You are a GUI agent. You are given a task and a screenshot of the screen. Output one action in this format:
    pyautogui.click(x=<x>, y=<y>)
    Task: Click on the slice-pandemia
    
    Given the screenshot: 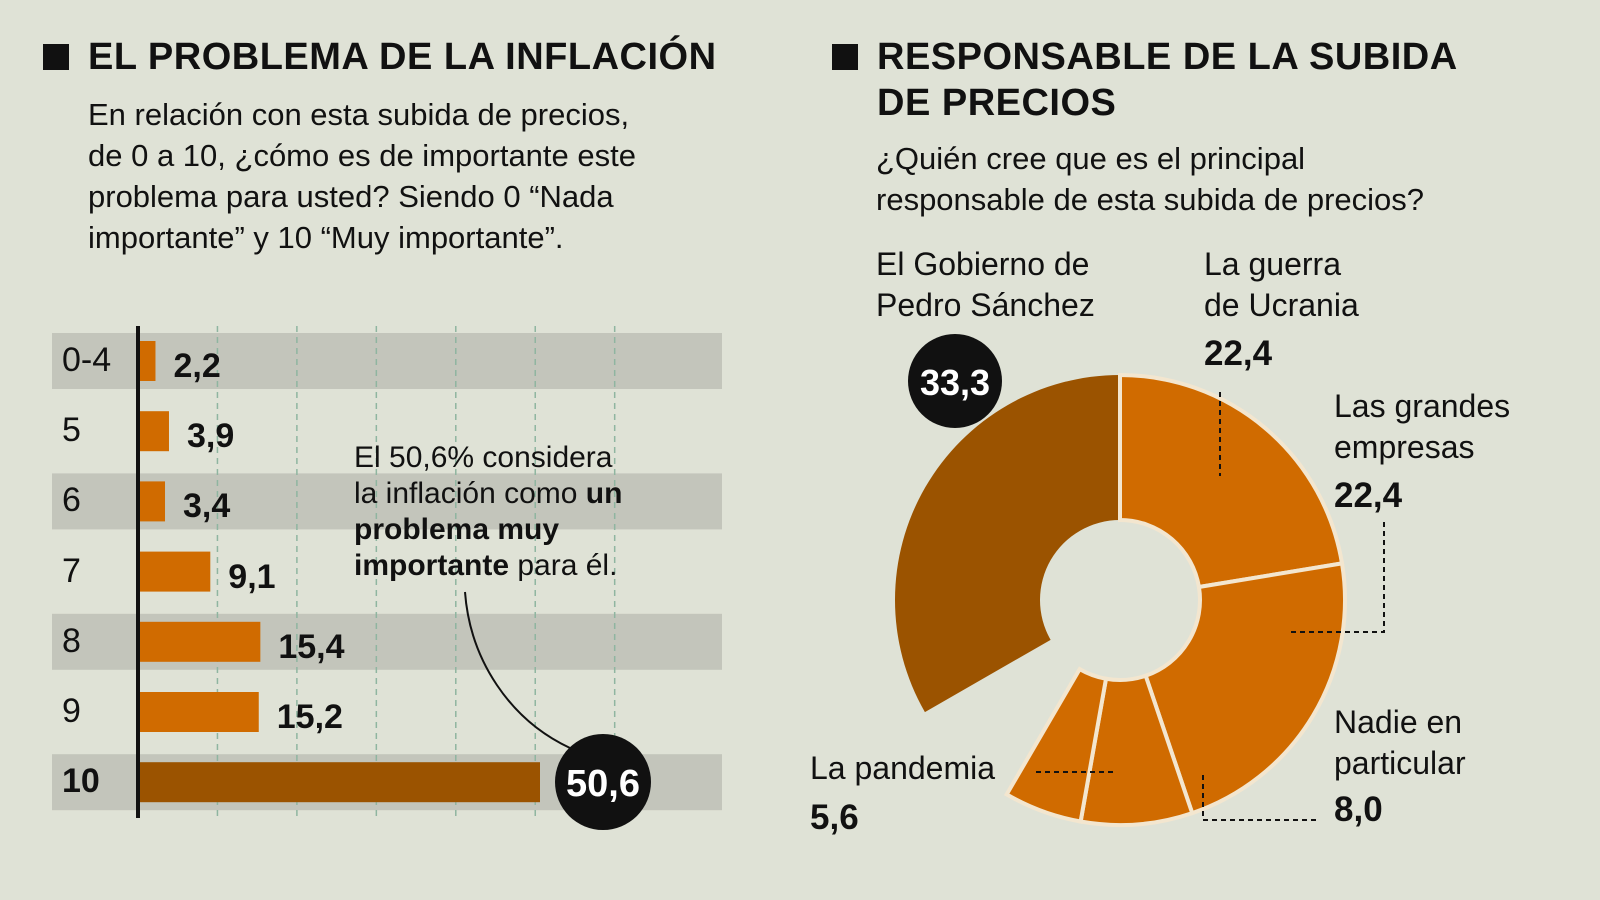 What is the action you would take?
    pyautogui.click(x=1056, y=745)
    